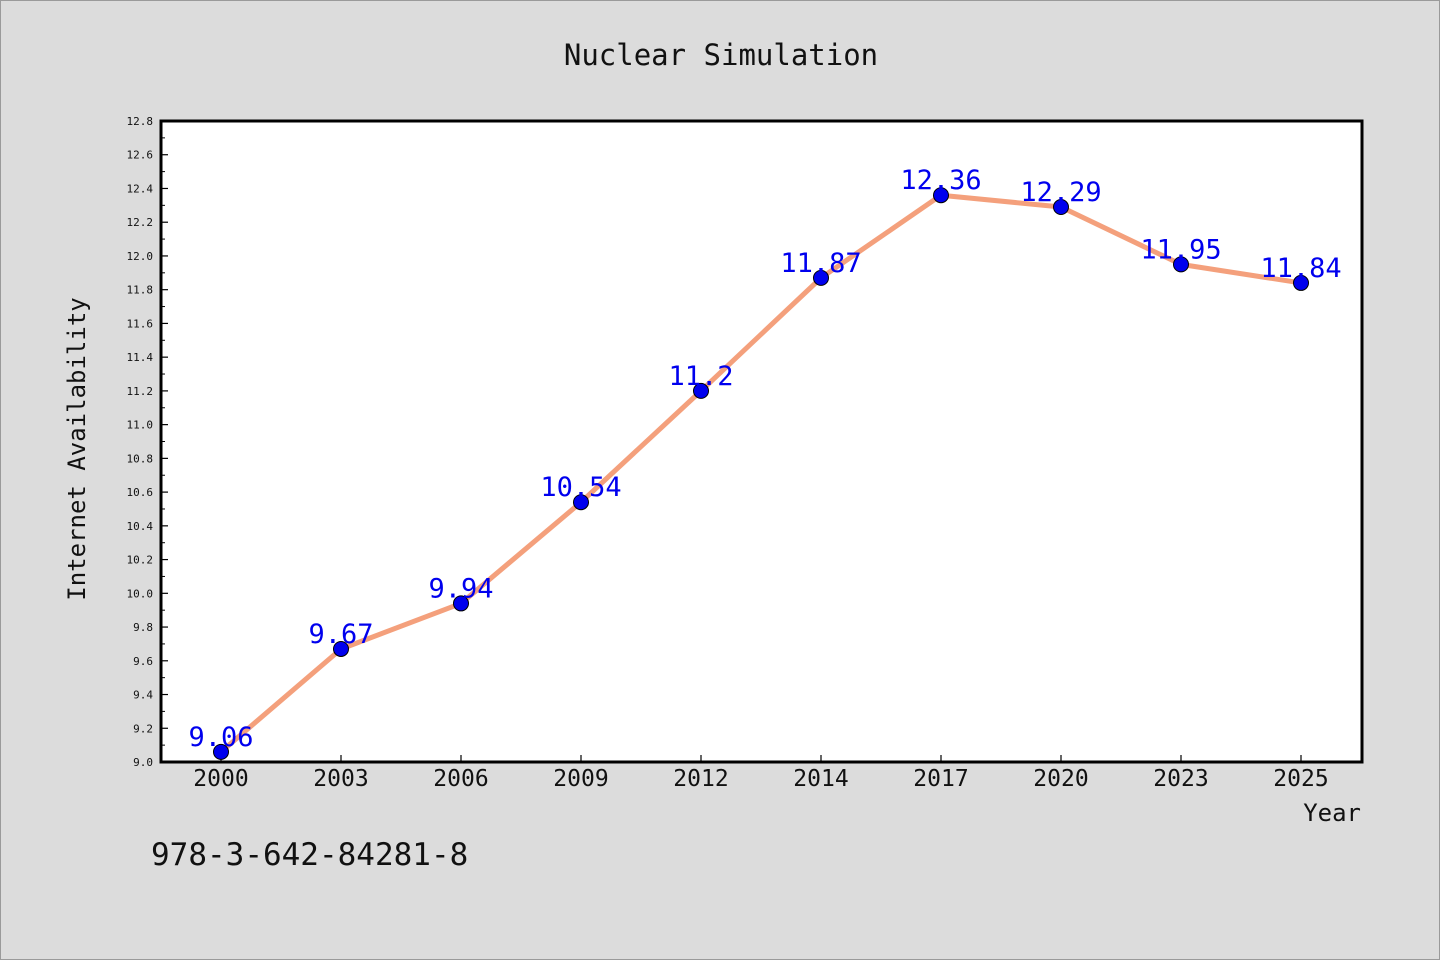 This screenshot has width=1440, height=960. I want to click on y-tick-label: 9.0, so click(143, 762).